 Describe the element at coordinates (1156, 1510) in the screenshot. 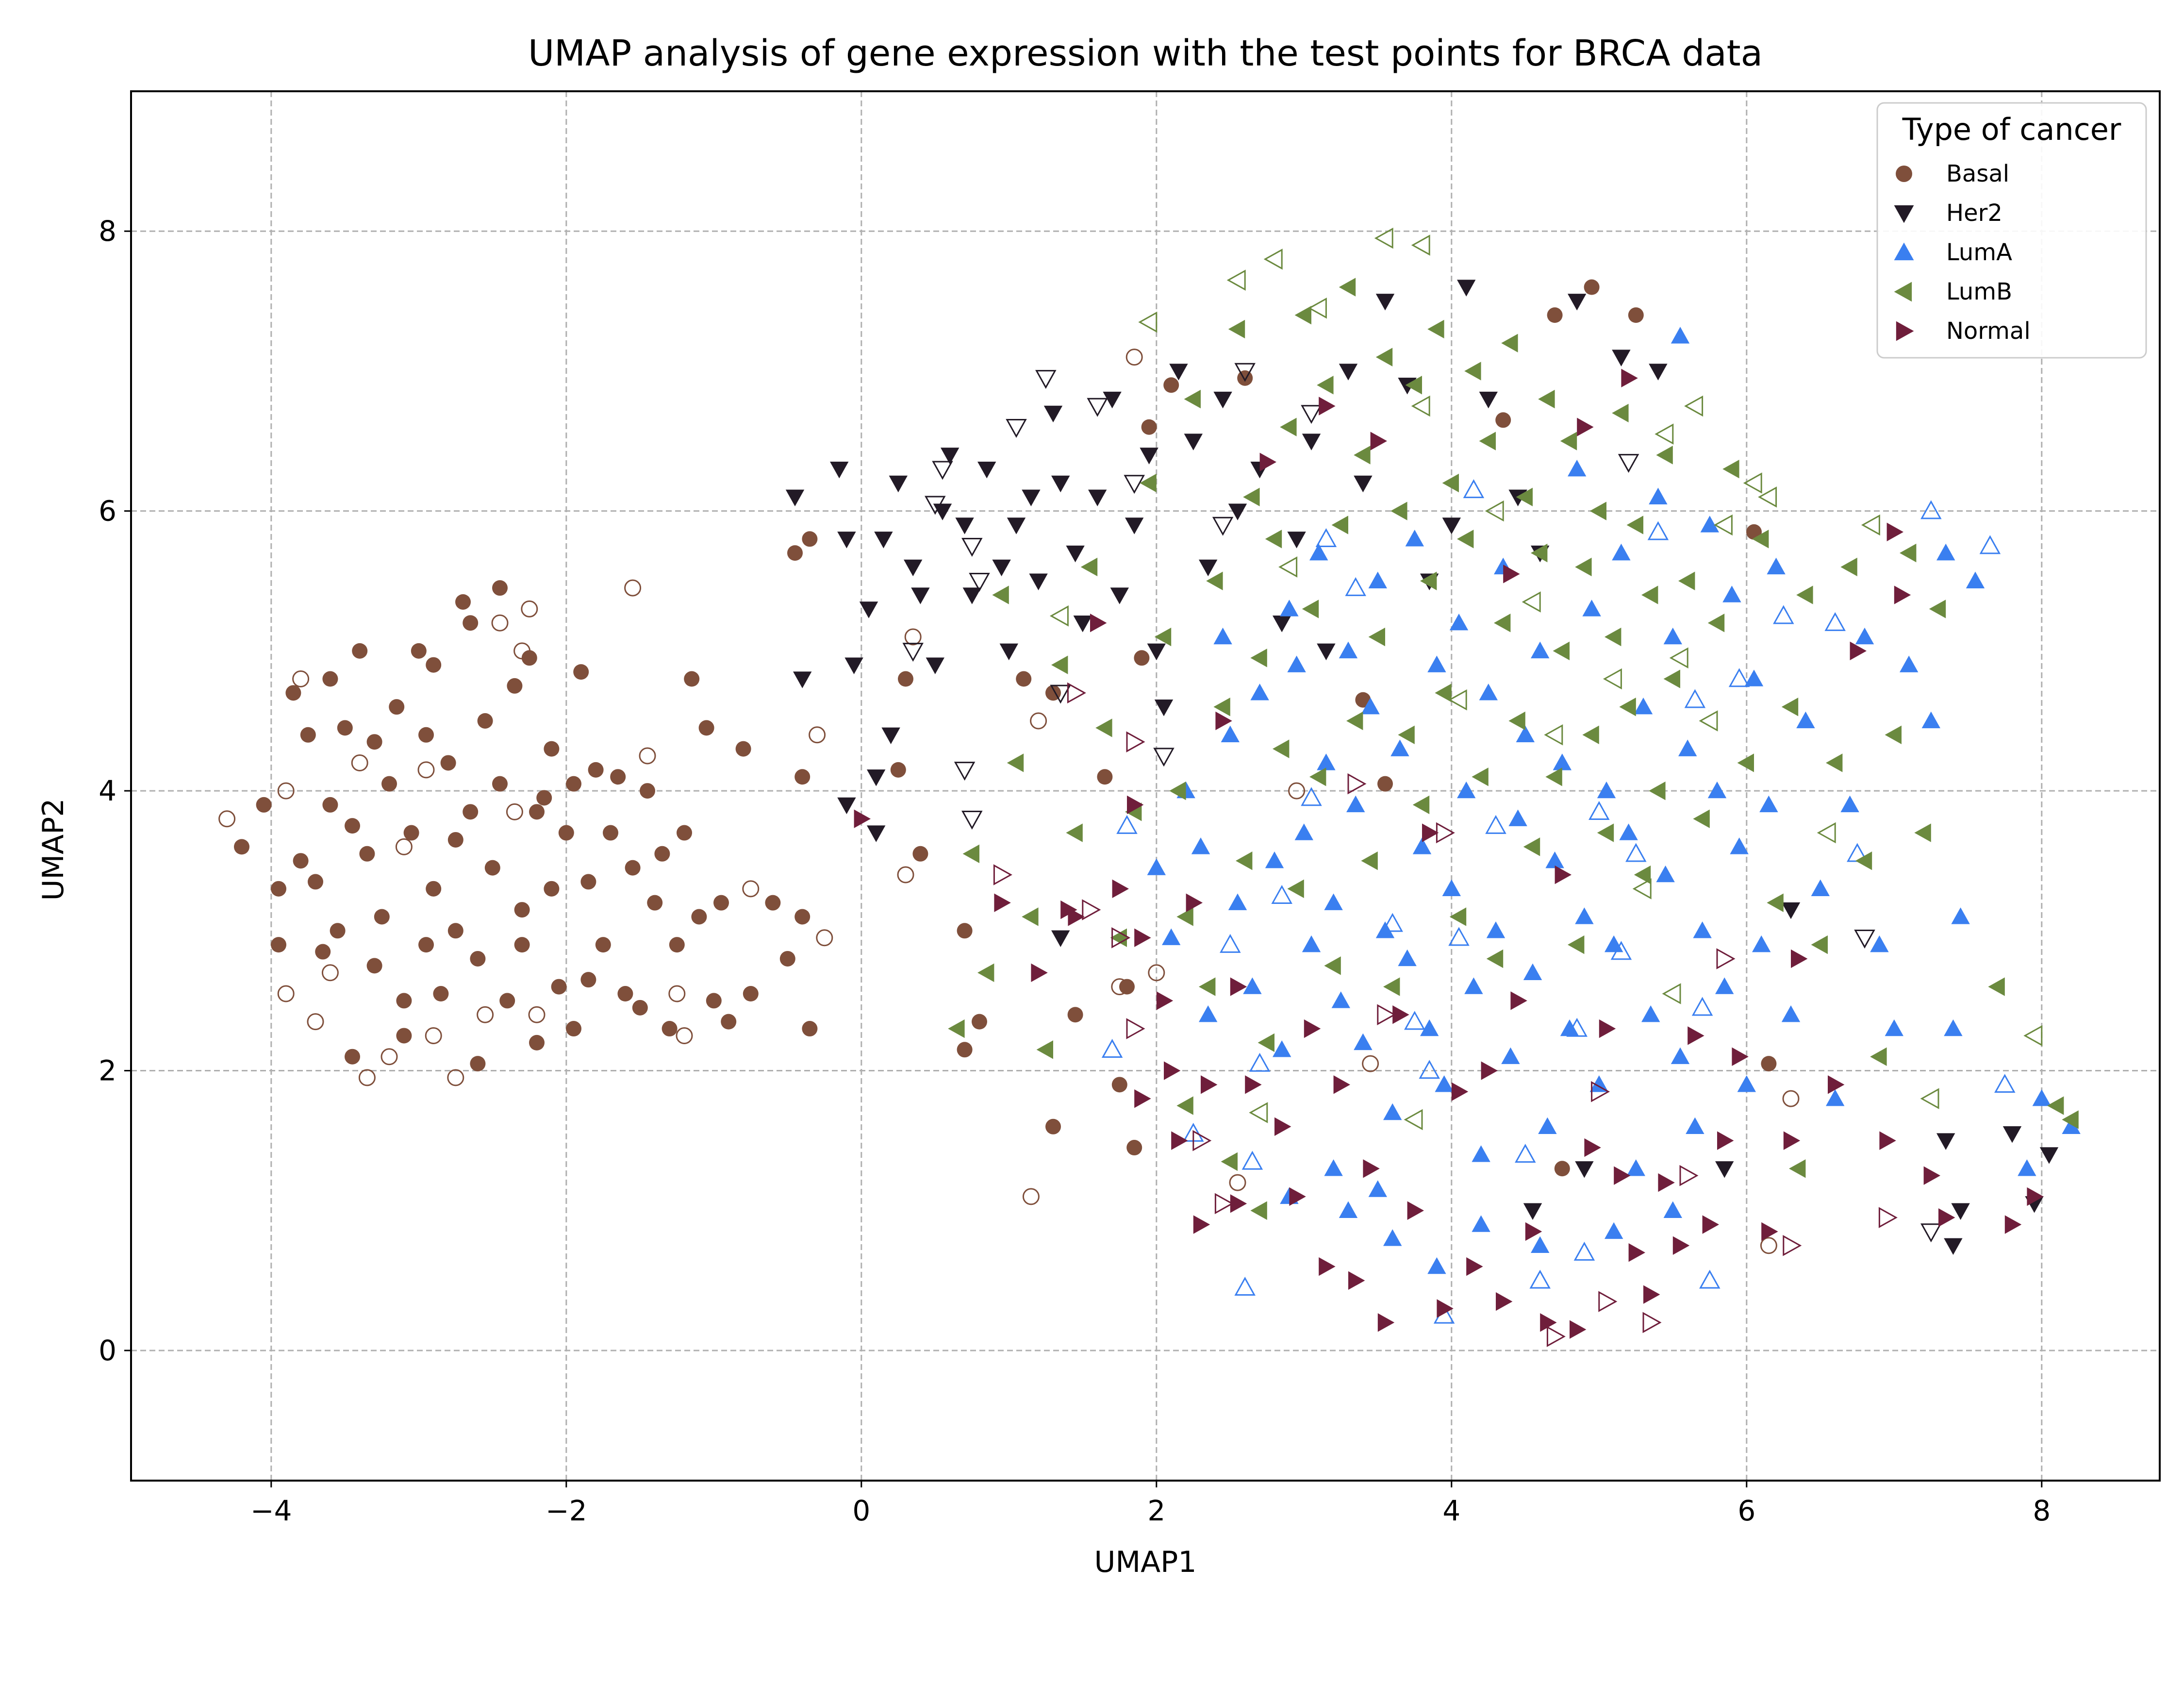

I see `x-tick-label: 2` at that location.